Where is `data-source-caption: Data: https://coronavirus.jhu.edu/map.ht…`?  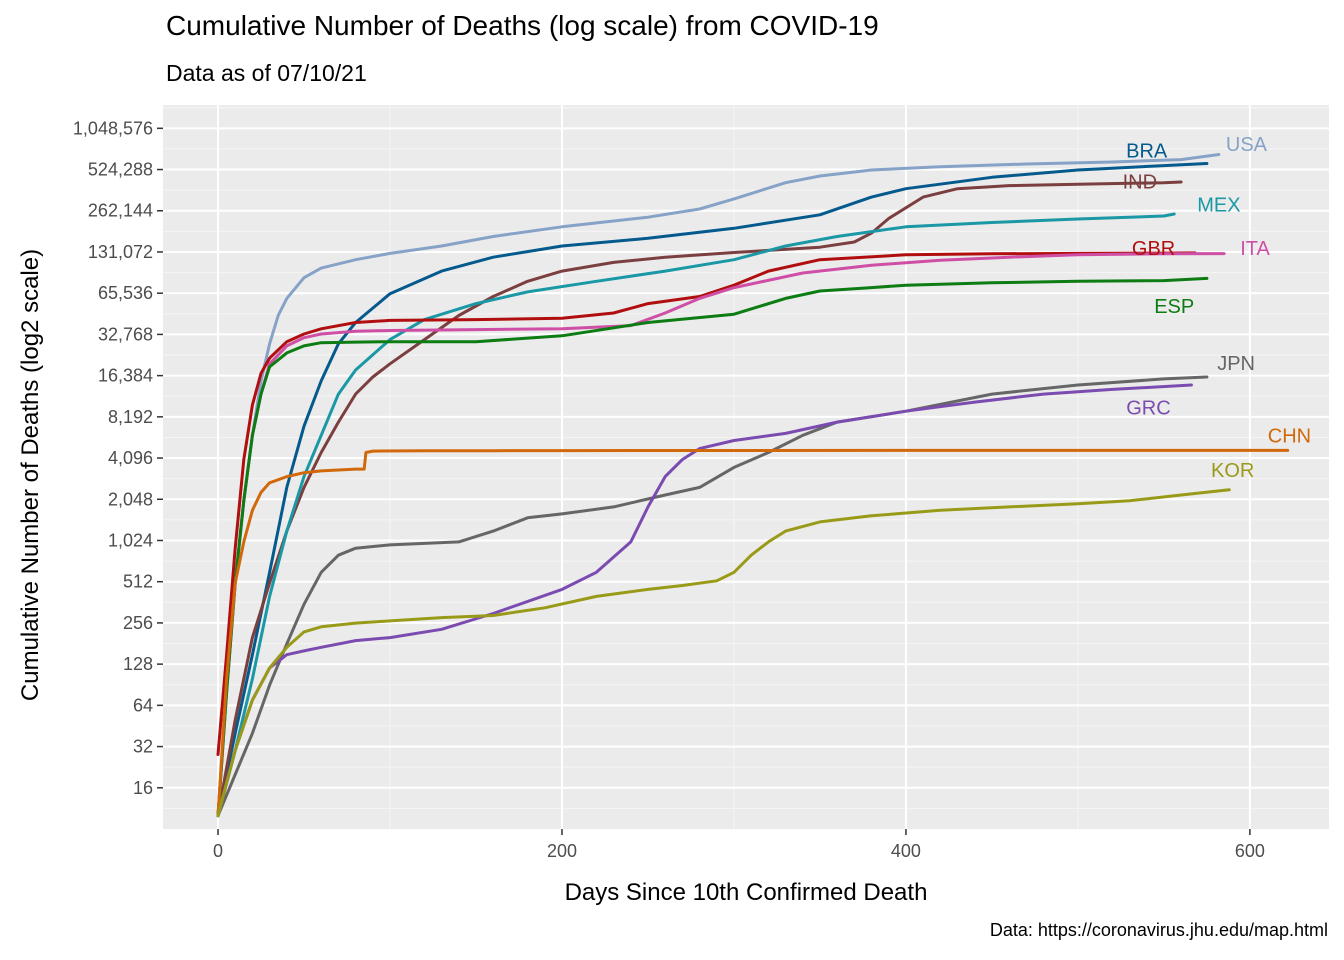
data-source-caption: Data: https://coronavirus.jhu.edu/map.ht… is located at coordinates (1158, 930).